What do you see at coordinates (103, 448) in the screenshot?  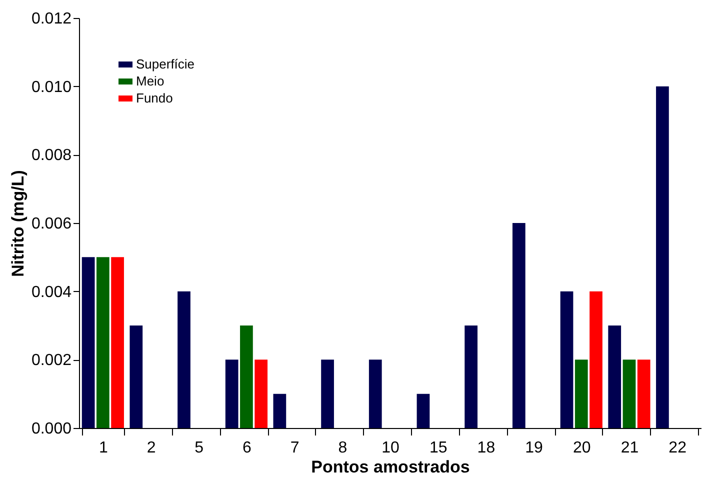 I see `x-tick-label: 1` at bounding box center [103, 448].